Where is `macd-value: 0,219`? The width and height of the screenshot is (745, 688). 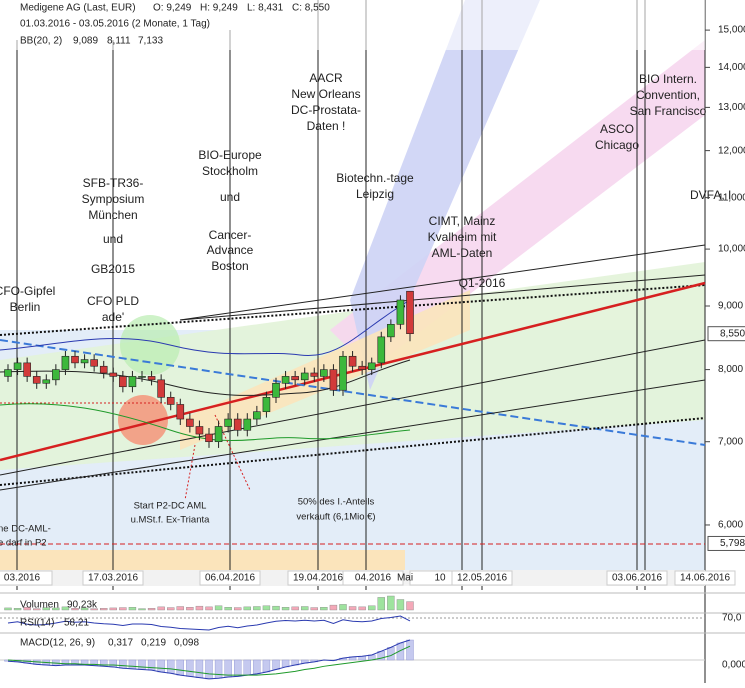
macd-value: 0,219 is located at coordinates (153, 643).